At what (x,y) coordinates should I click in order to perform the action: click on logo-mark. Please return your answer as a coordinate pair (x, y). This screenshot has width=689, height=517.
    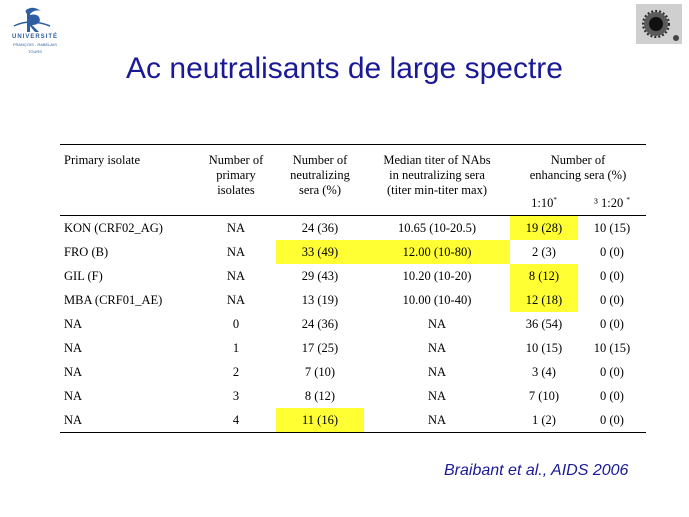
    Looking at the image, I should click on (32, 20).